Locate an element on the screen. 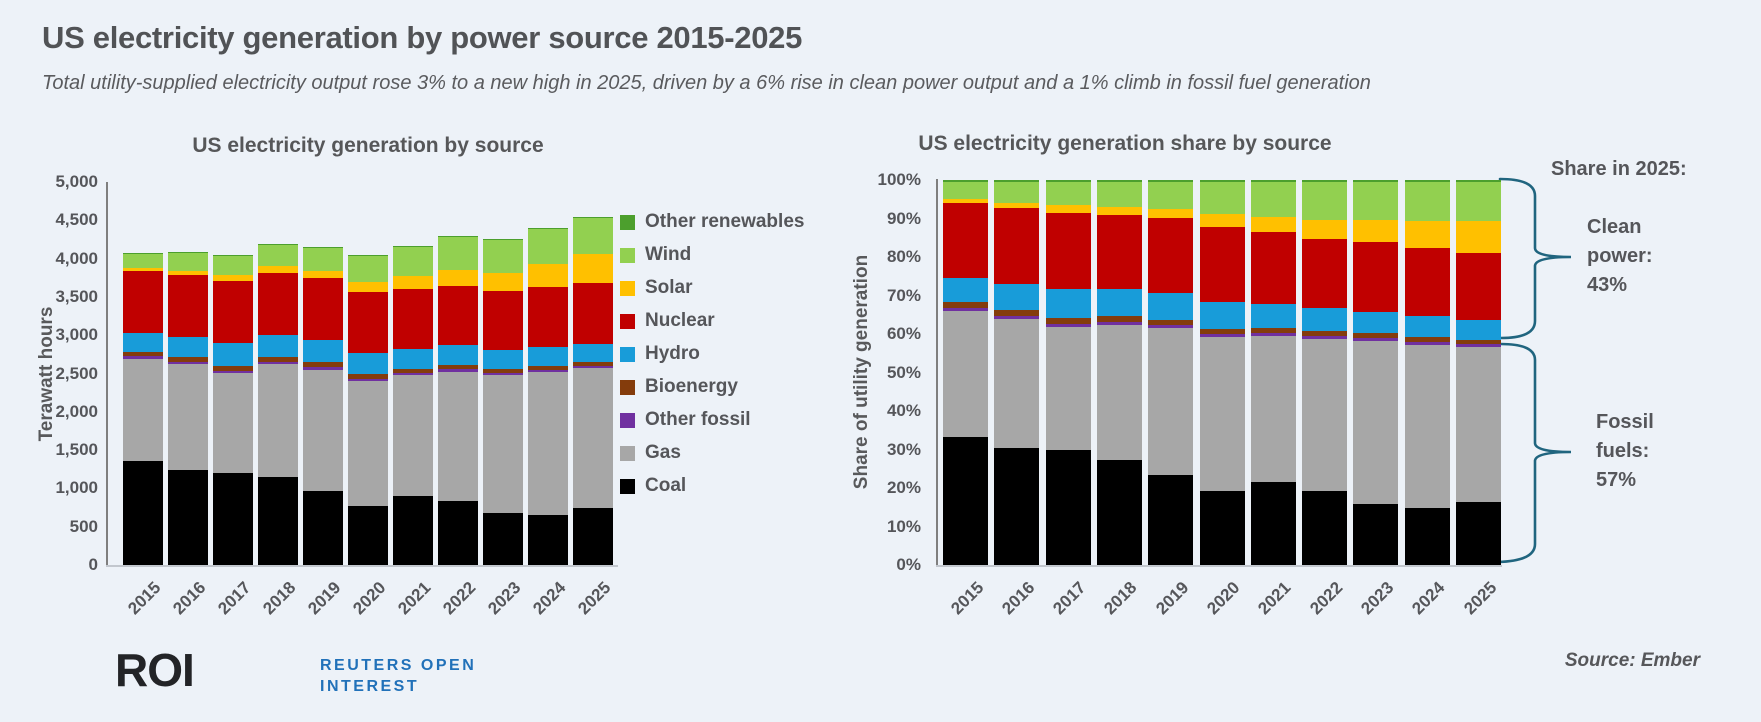 The height and width of the screenshot is (722, 1761). legend-label: Coal is located at coordinates (666, 485).